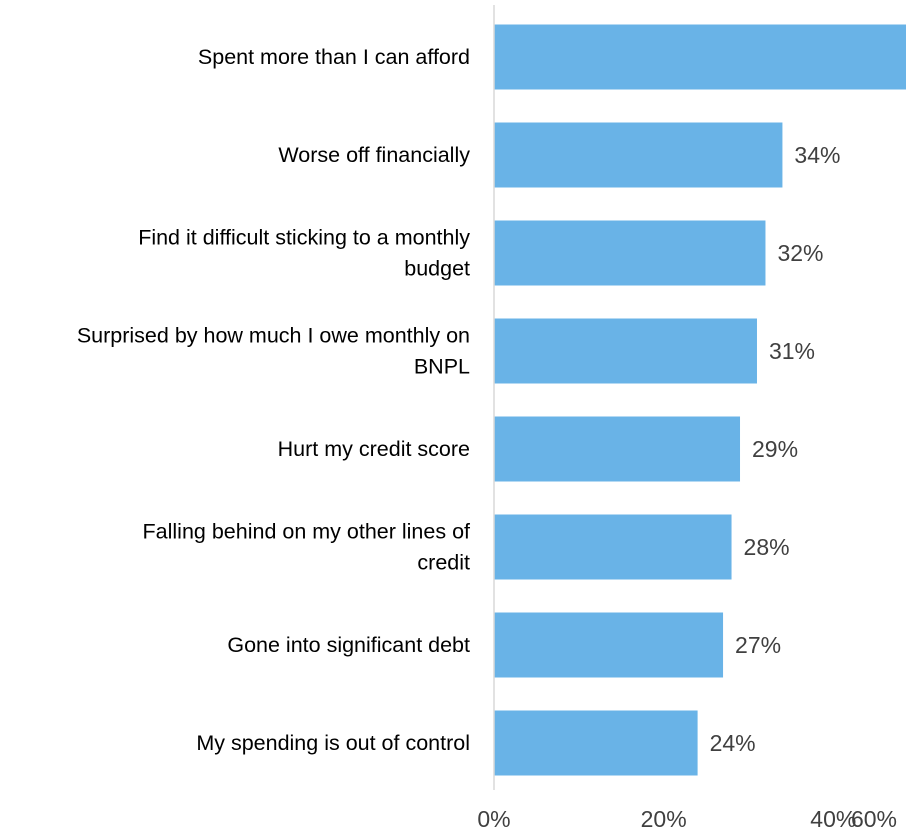  Describe the element at coordinates (767, 547) in the screenshot. I see `value-label-6: 28%` at that location.